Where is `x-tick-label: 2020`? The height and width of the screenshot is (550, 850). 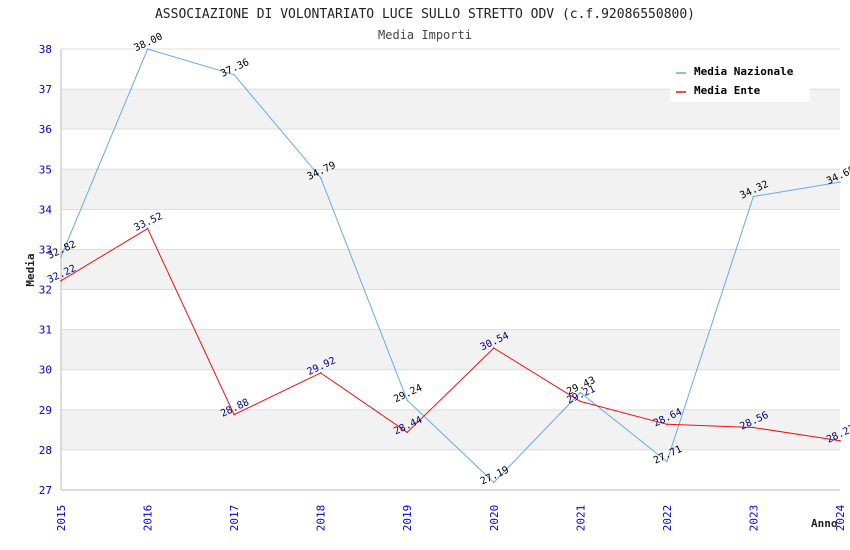 x-tick-label: 2020 is located at coordinates (494, 518).